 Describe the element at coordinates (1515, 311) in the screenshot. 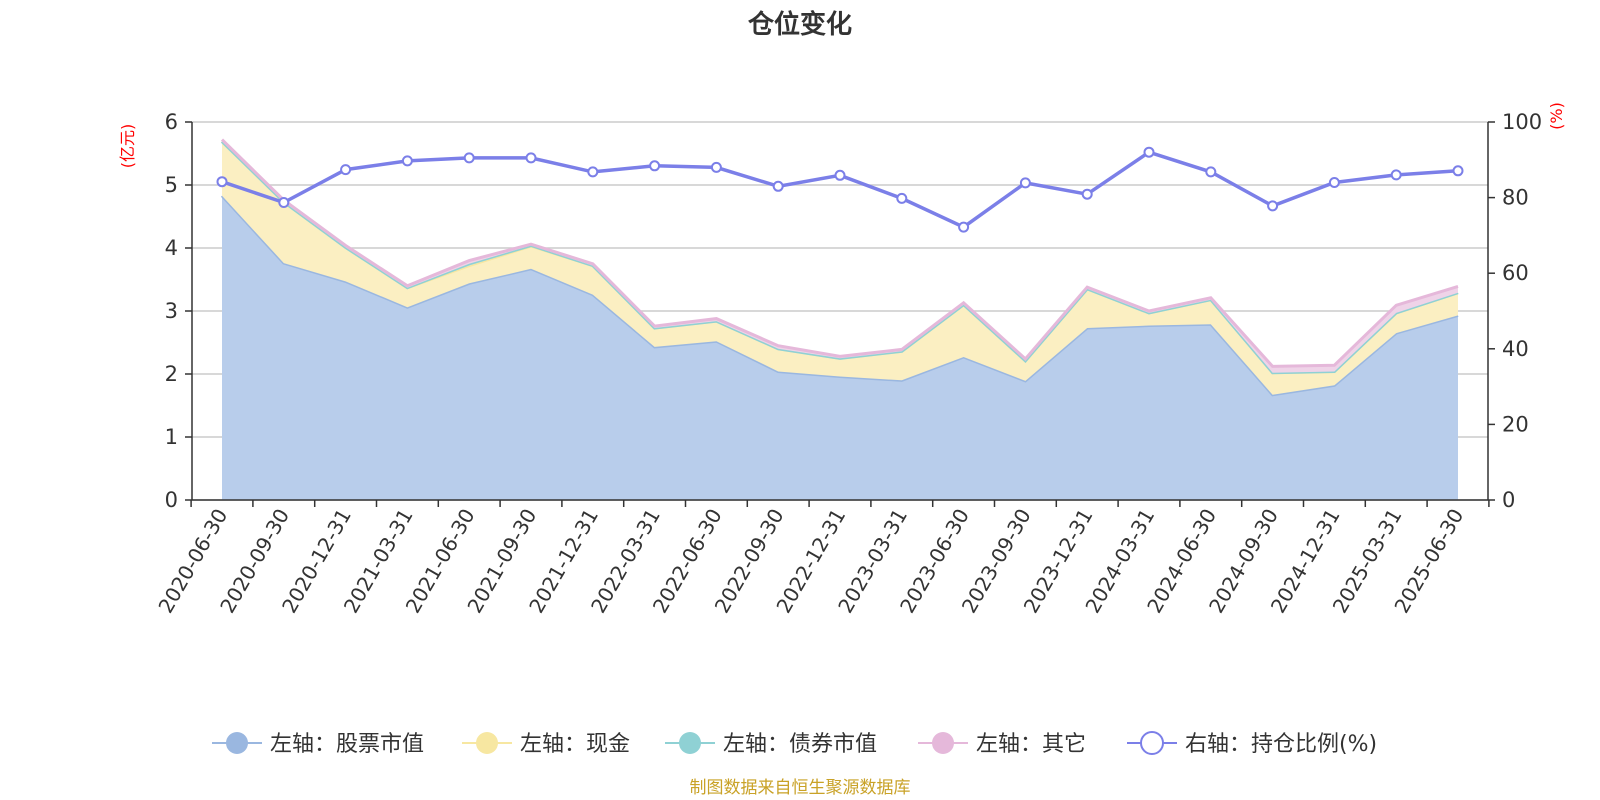

I see `right-axis-ticks: 0 20 40 60 80 100` at that location.